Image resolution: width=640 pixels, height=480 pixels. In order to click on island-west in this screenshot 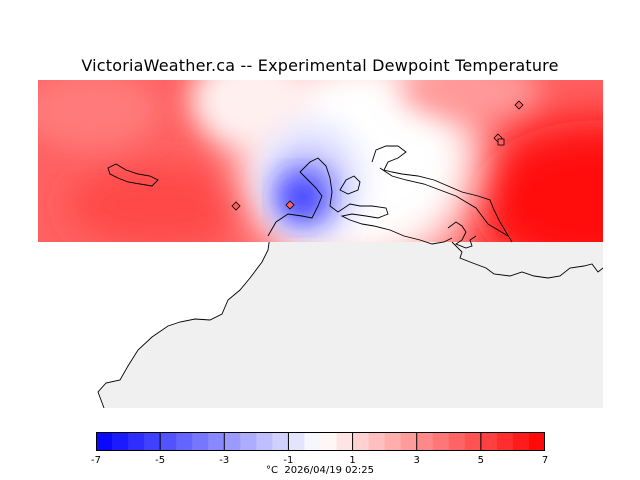, I will do `click(133, 175)`.